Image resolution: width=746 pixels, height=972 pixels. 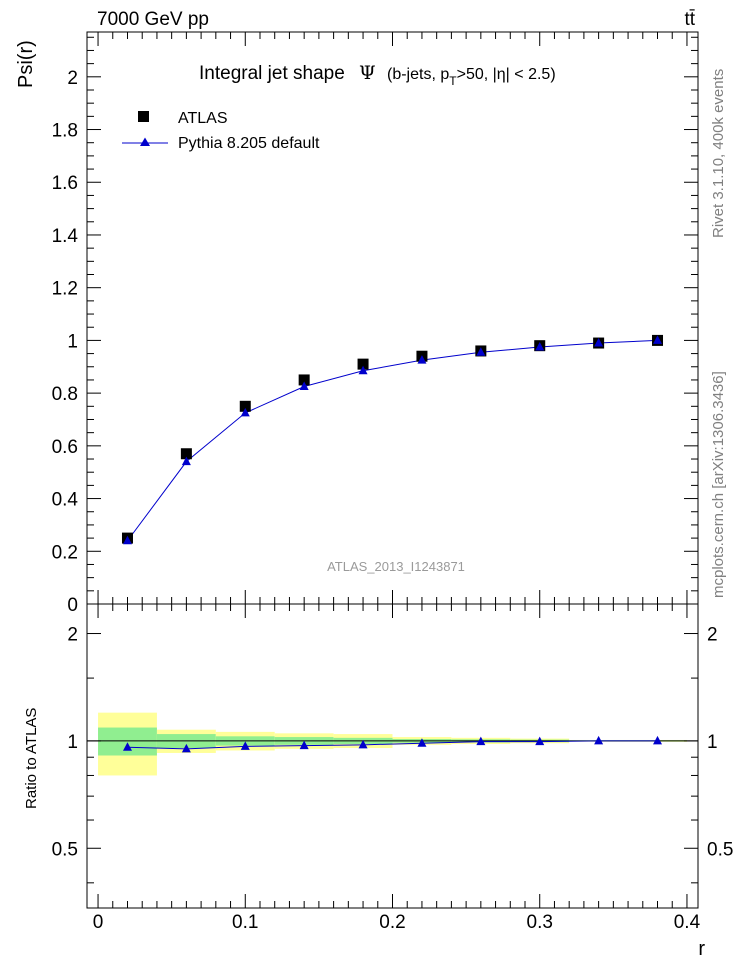 What do you see at coordinates (249, 143) in the screenshot?
I see `legend-pythia-label: Pythia 8.205 default` at bounding box center [249, 143].